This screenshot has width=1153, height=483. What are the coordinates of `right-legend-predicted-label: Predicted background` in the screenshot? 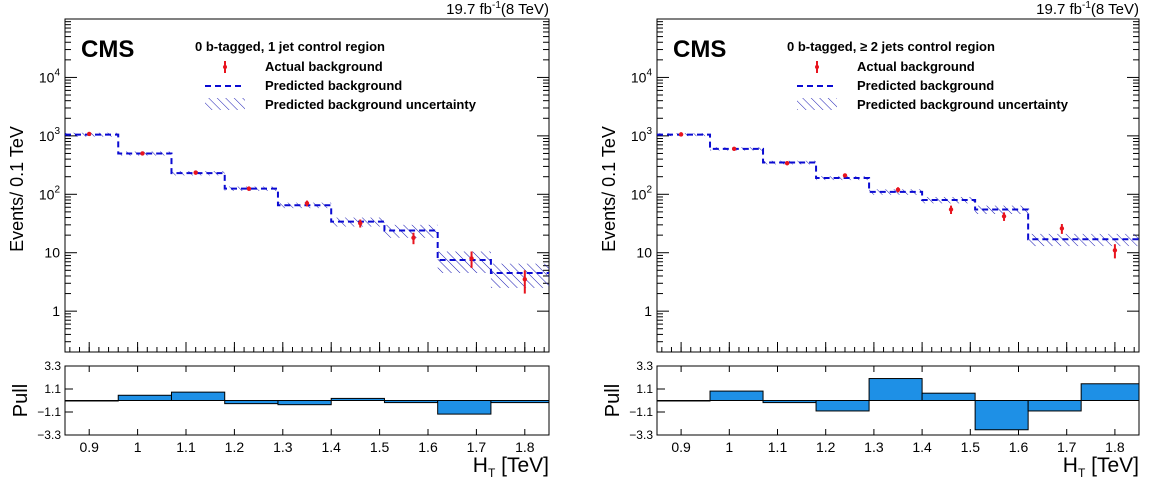 It's located at (925, 85).